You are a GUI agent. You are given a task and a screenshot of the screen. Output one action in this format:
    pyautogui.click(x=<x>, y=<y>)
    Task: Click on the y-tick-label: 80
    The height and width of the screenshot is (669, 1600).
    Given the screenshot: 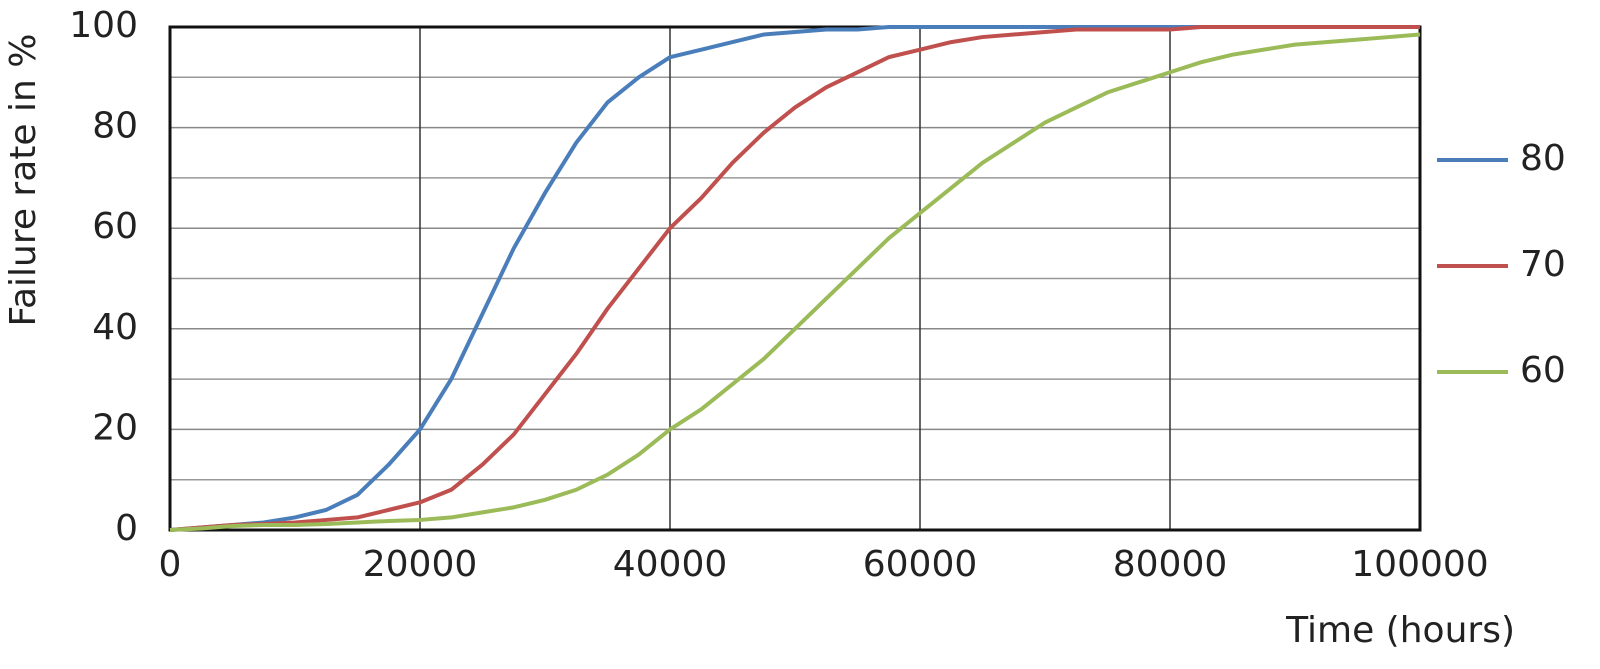 What is the action you would take?
    pyautogui.click(x=115, y=126)
    